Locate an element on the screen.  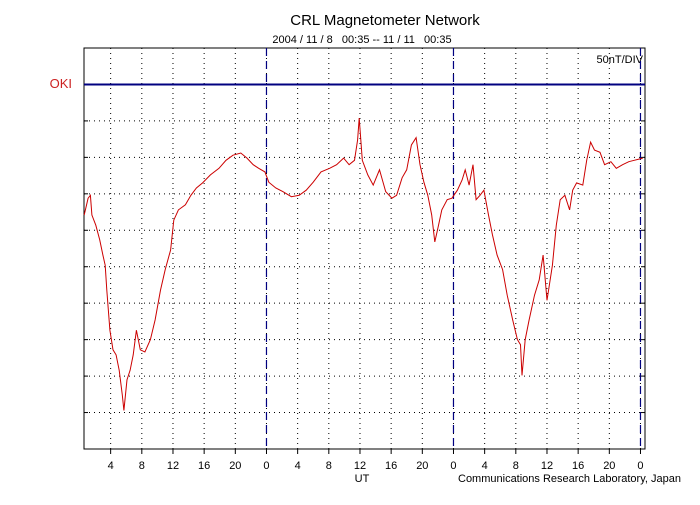
station-label: OKI is located at coordinates (61, 83).